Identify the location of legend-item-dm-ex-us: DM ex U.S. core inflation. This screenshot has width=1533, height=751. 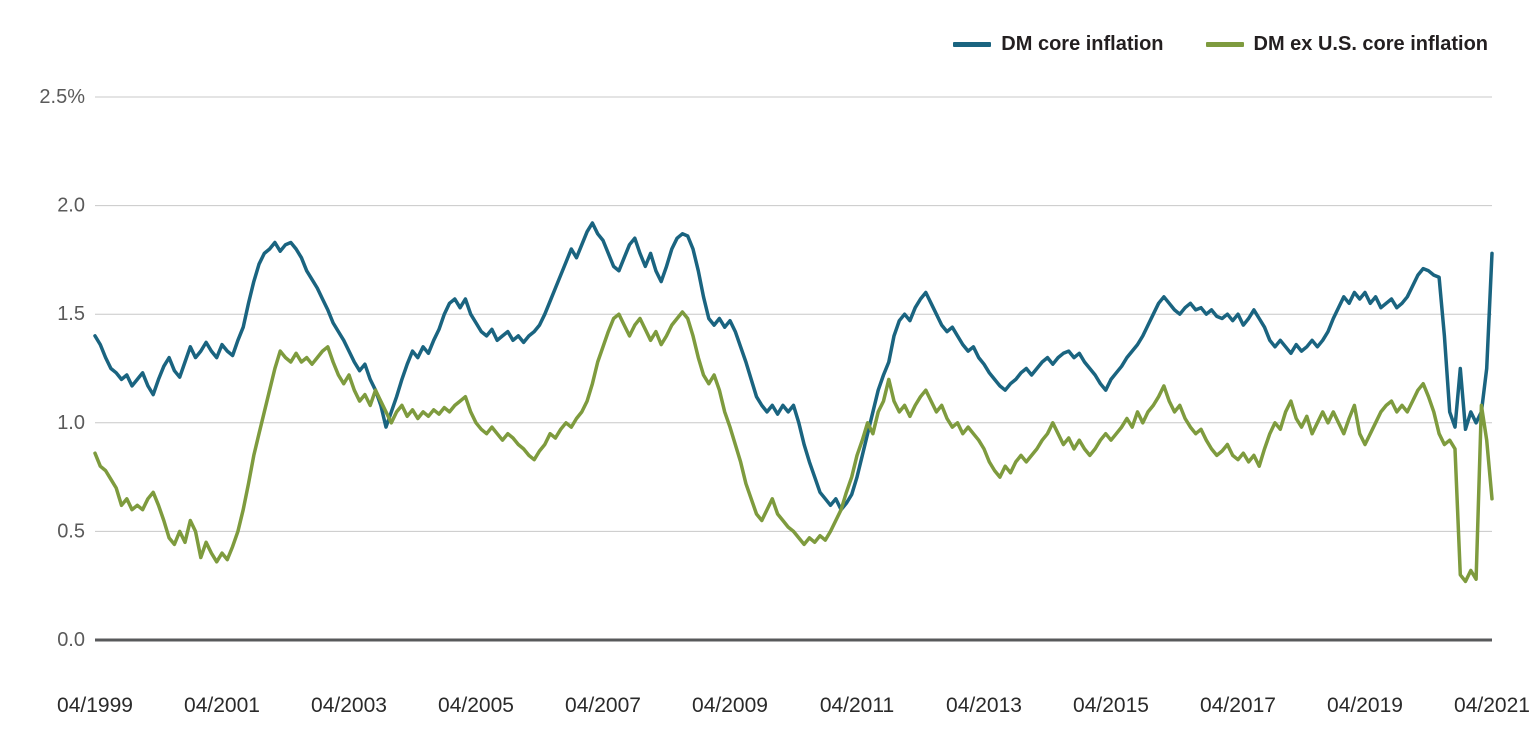
(1346, 44).